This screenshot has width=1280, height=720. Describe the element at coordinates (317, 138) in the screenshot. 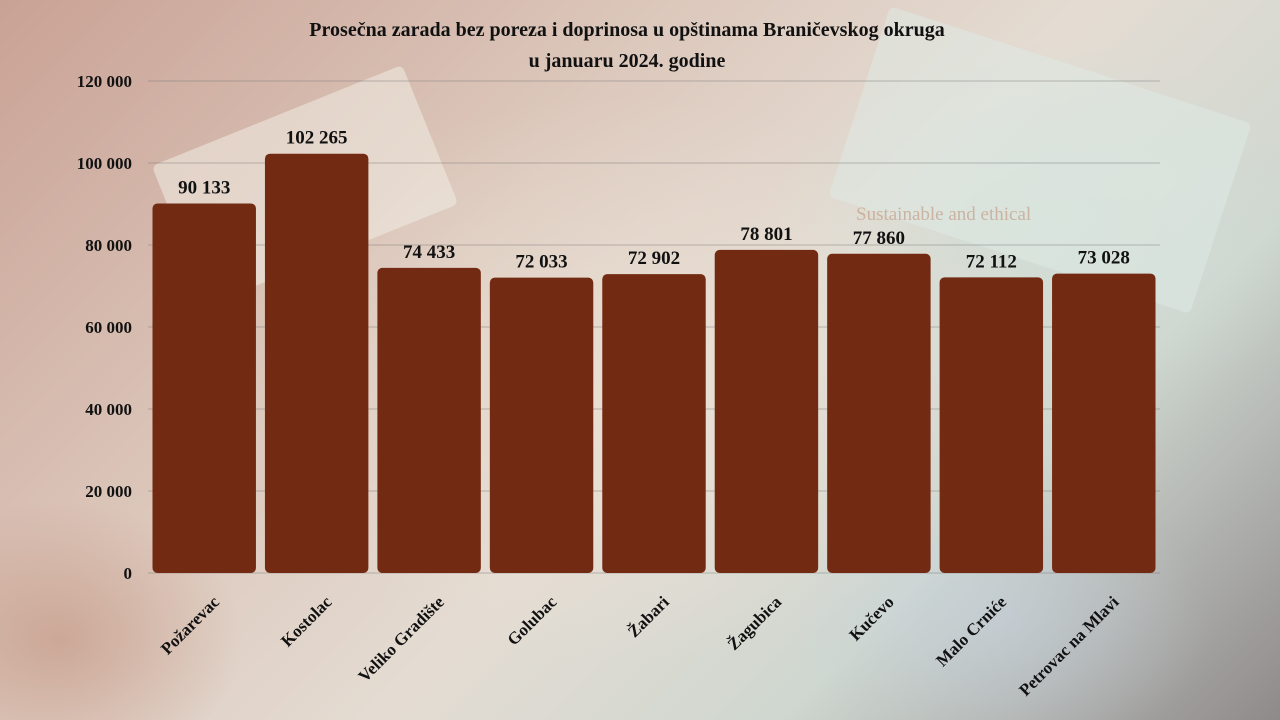

I see `data-label: 102 265` at that location.